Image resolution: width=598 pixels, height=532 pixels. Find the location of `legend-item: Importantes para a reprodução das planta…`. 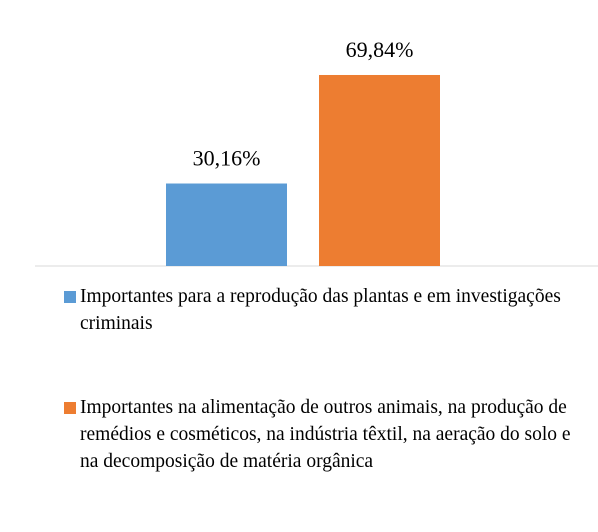

legend-item: Importantes para a reprodução das planta… is located at coordinates (322, 310).